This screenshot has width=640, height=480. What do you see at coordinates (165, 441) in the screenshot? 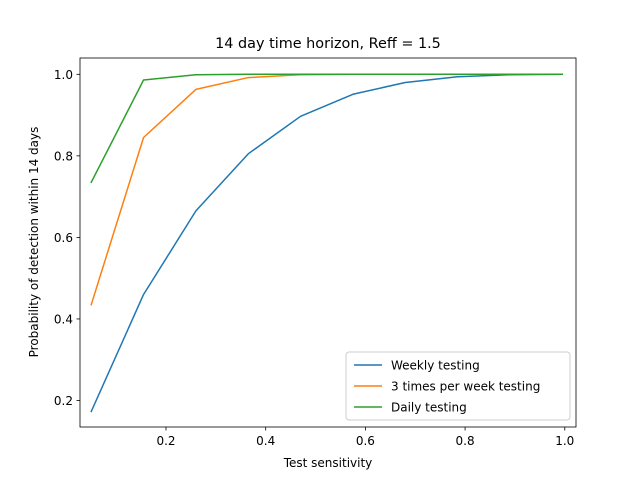
I see `x-tick-label: 0.2` at bounding box center [165, 441].